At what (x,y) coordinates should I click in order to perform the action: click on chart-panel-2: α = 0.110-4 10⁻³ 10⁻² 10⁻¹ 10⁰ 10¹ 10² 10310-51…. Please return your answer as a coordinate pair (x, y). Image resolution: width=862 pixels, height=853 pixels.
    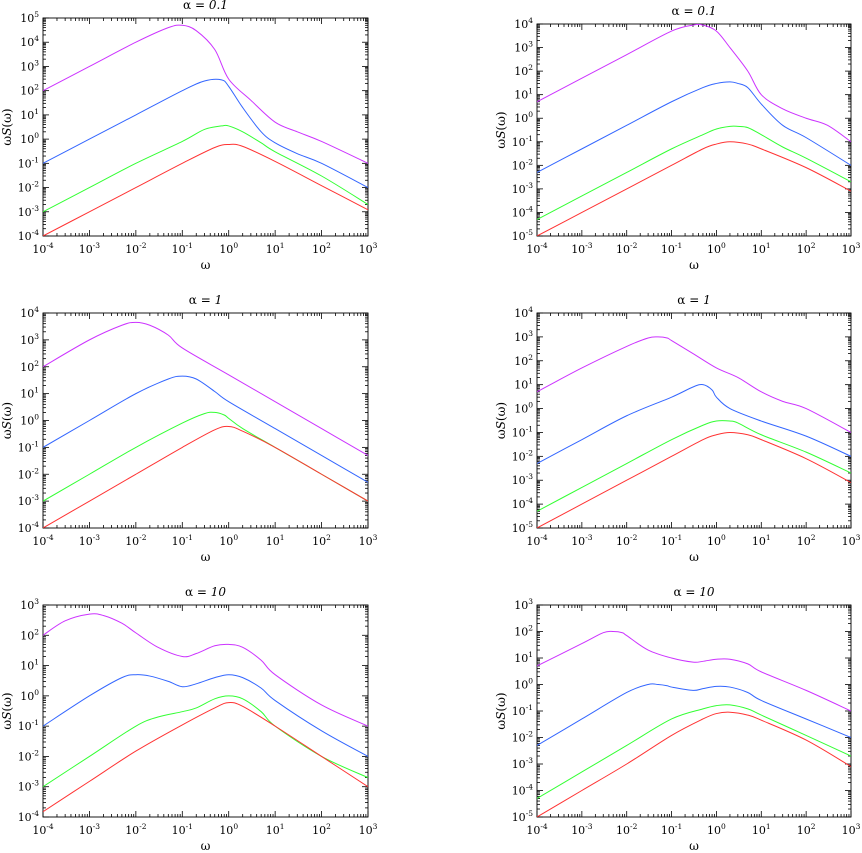
    Looking at the image, I should click on (677, 138).